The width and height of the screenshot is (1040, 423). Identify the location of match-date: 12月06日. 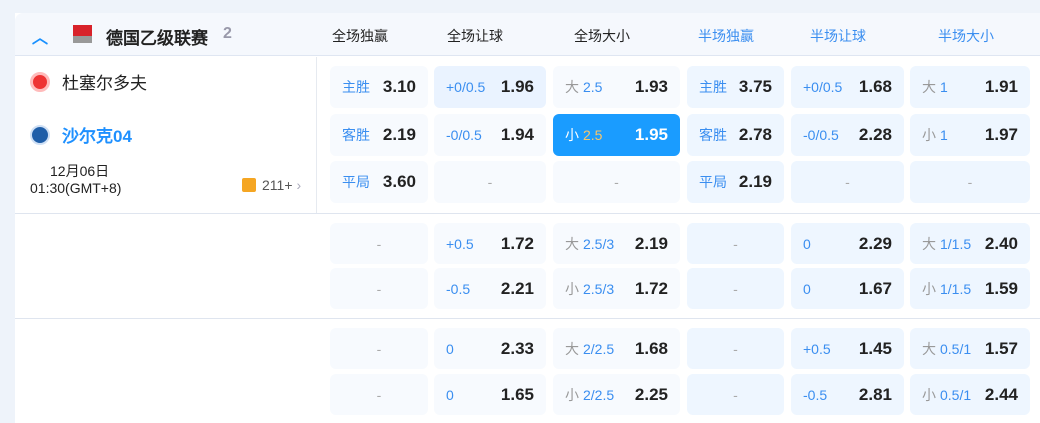
(80, 171).